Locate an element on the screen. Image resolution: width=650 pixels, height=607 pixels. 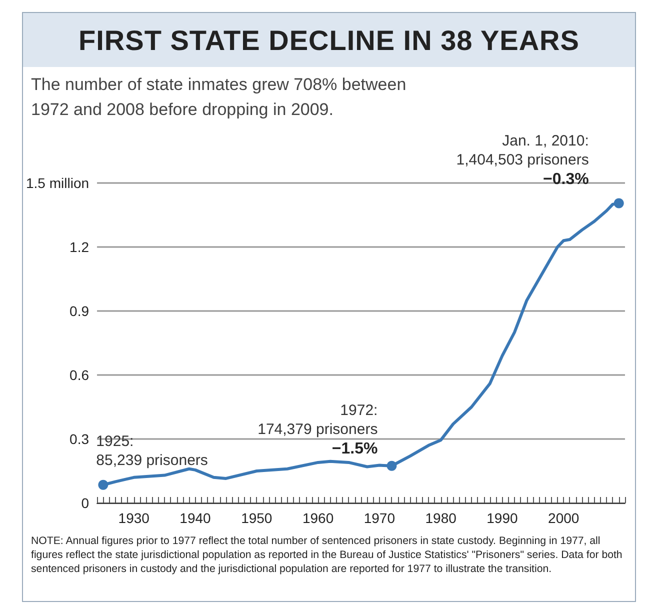
x-tick-label: 2000 is located at coordinates (564, 518).